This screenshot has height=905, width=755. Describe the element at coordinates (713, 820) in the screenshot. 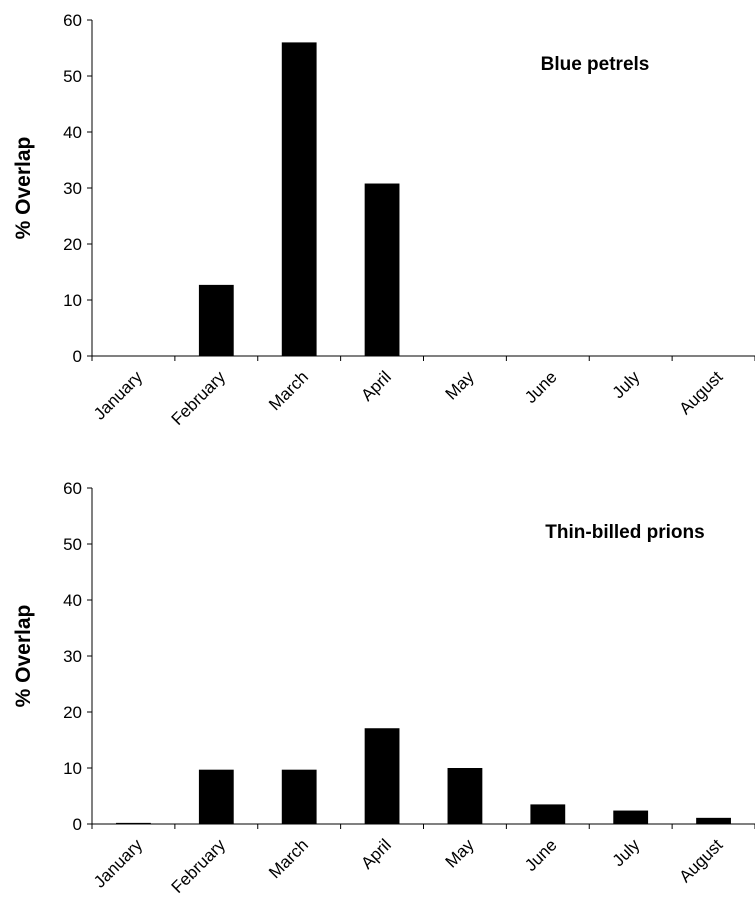

I see `bar-august` at that location.